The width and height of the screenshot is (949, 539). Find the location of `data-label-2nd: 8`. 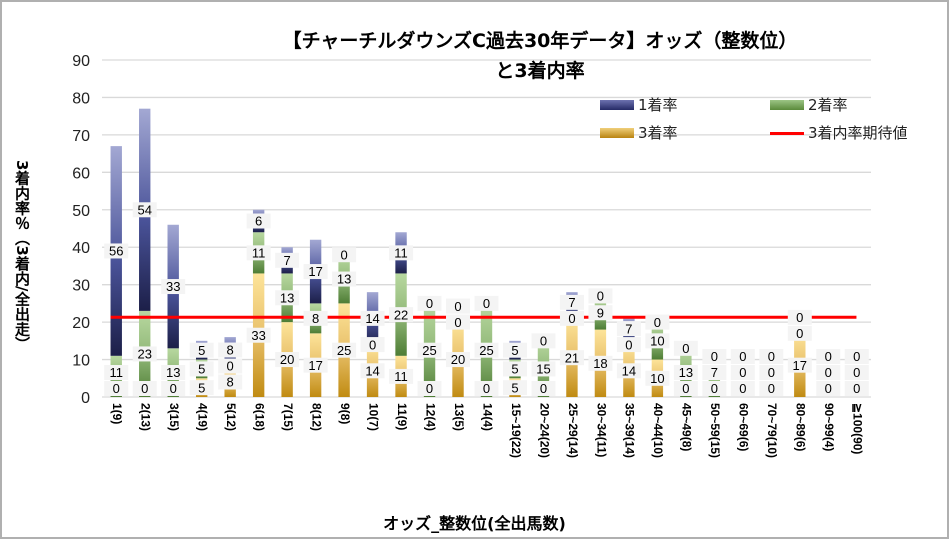

data-label-2nd: 8 is located at coordinates (315, 318).